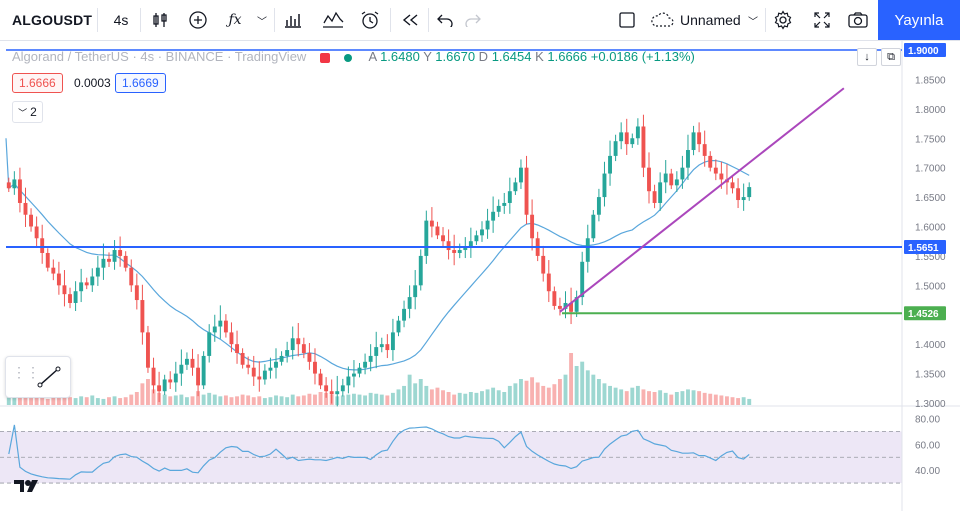 This screenshot has height=511, width=960. What do you see at coordinates (52, 20) in the screenshot?
I see `symbol-search-button: ALGOUSDT` at bounding box center [52, 20].